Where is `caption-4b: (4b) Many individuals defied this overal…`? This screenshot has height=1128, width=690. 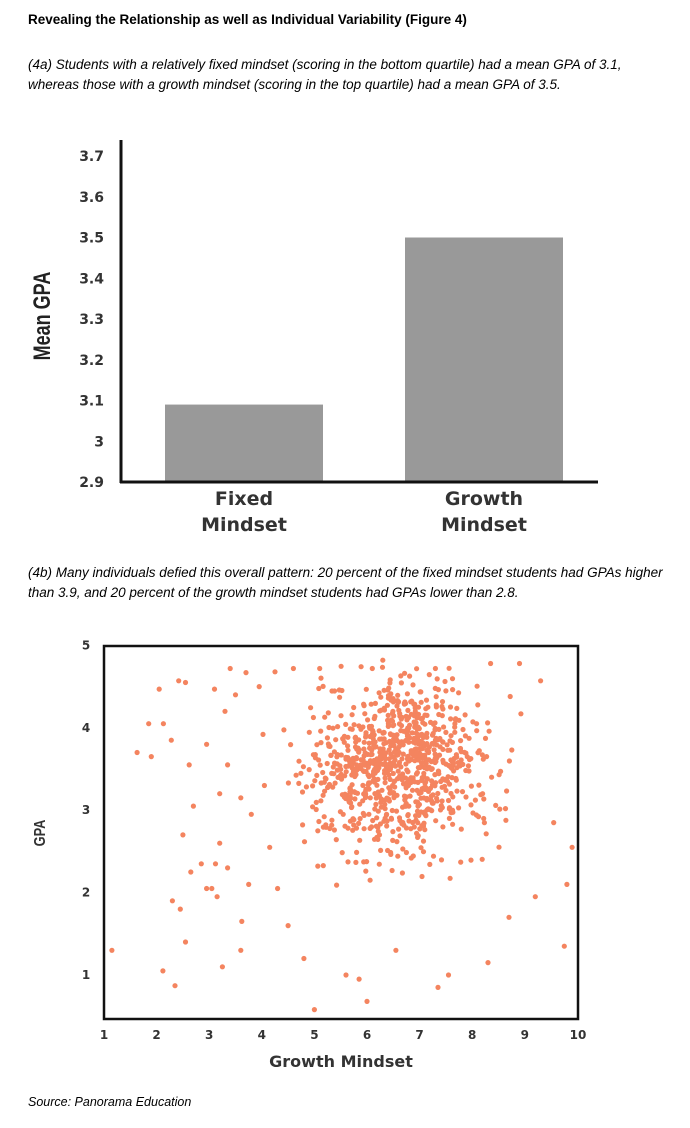
caption-4b: (4b) Many individuals defied this overal… is located at coordinates (345, 582).